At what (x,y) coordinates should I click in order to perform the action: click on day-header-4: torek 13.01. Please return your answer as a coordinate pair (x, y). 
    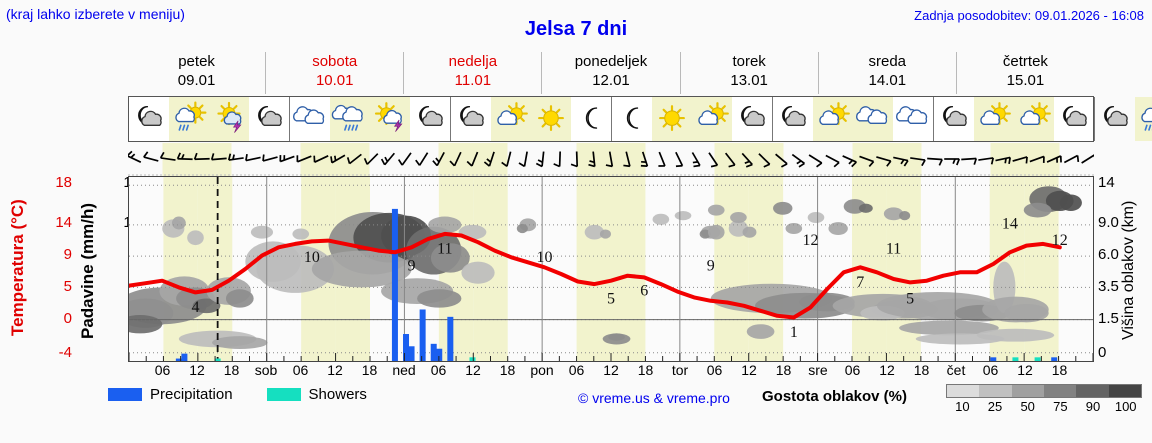
    Looking at the image, I should click on (748, 73).